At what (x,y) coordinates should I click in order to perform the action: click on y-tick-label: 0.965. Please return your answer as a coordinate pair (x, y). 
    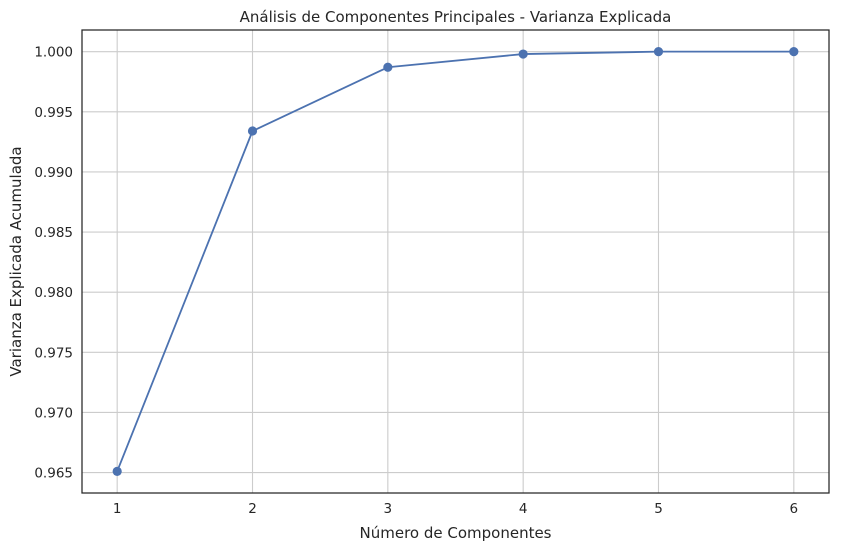
    Looking at the image, I should click on (53, 474).